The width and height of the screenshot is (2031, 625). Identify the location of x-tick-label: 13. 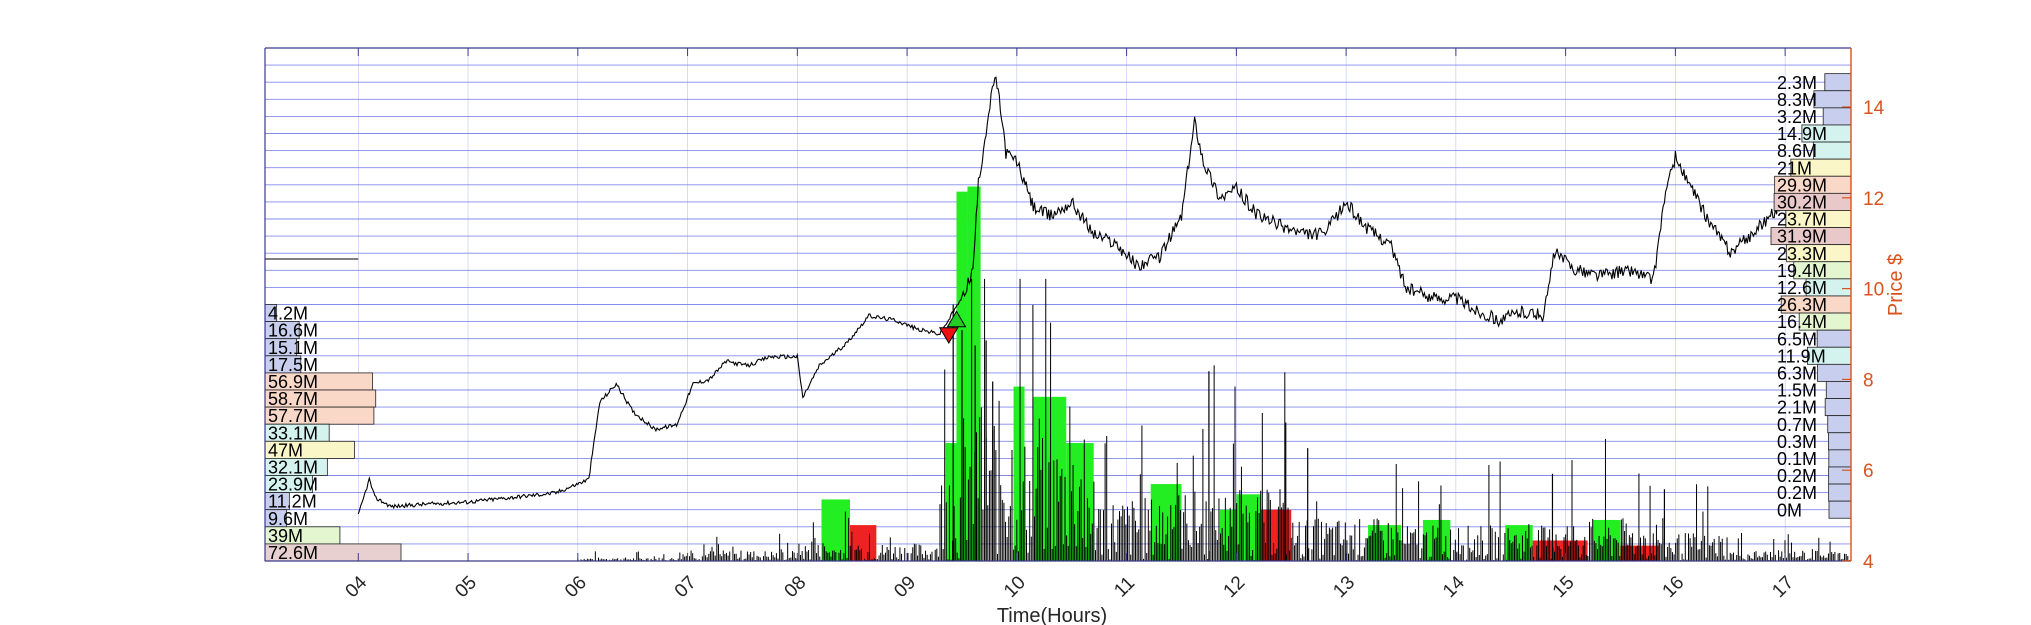
(1344, 587).